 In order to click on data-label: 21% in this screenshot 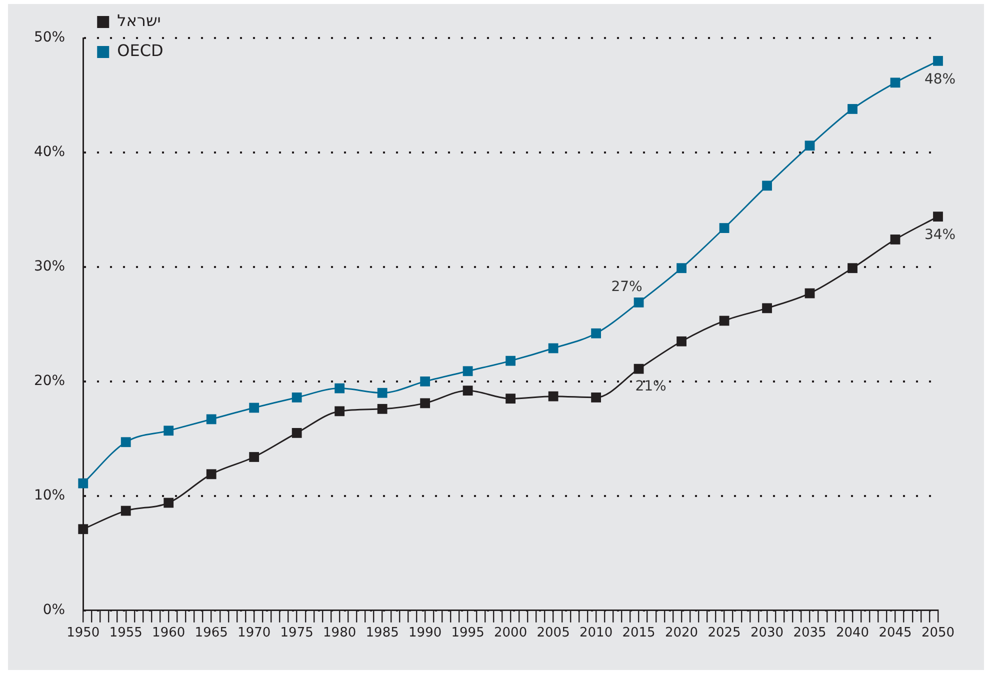, I will do `click(650, 386)`.